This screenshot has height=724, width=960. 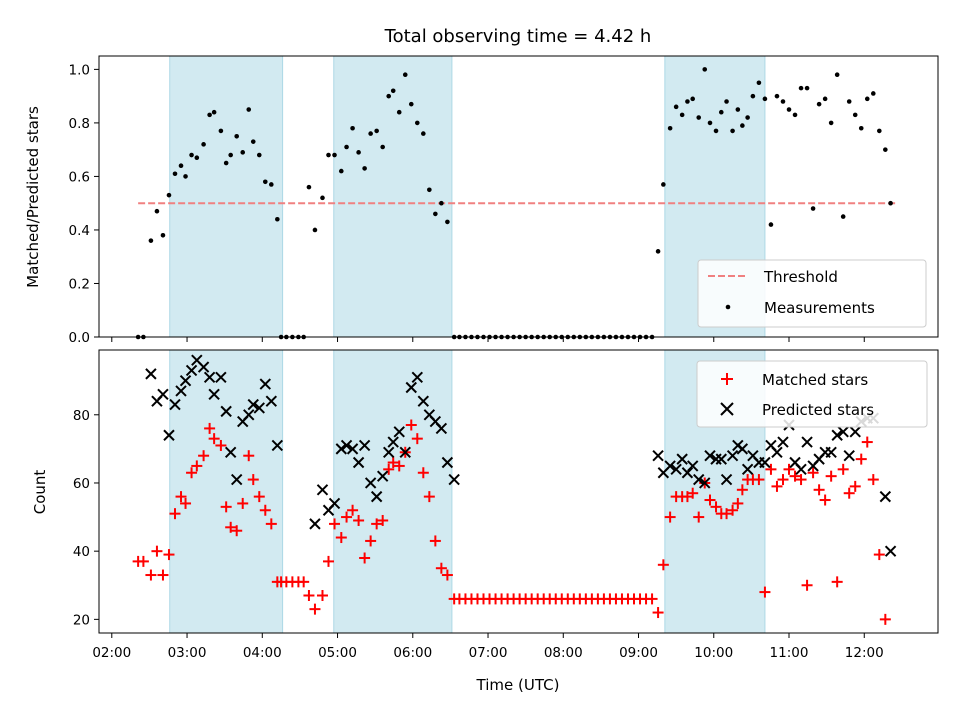 What do you see at coordinates (187, 653) in the screenshot?
I see `x-tick-label: 03:00` at bounding box center [187, 653].